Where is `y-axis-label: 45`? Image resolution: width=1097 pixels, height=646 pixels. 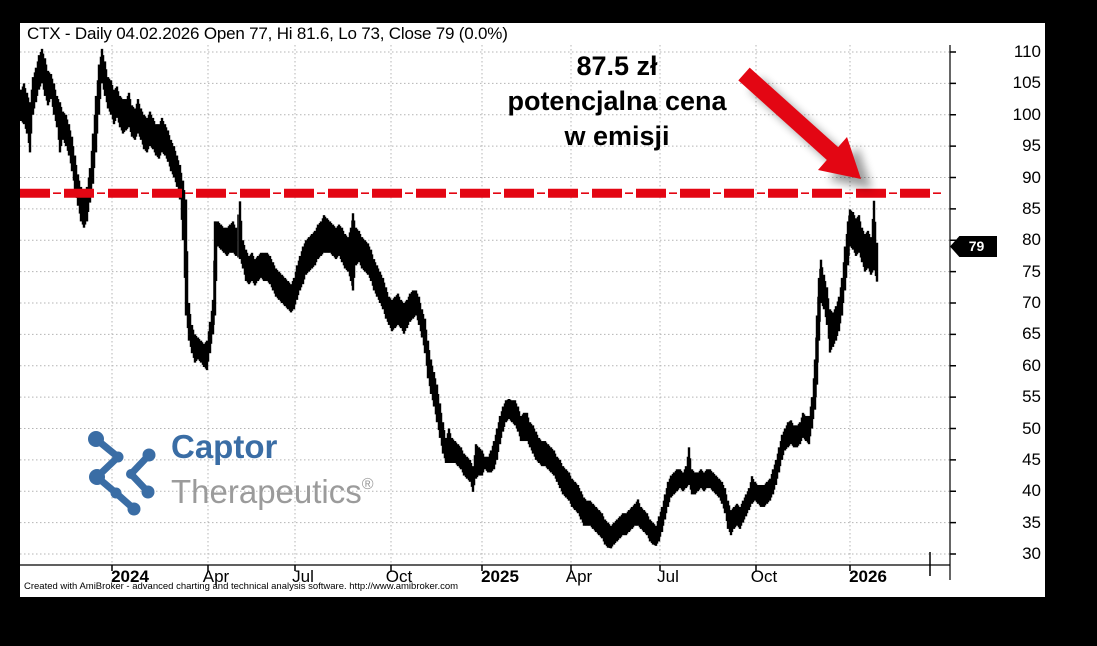 y-axis-label: 45 is located at coordinates (1031, 459).